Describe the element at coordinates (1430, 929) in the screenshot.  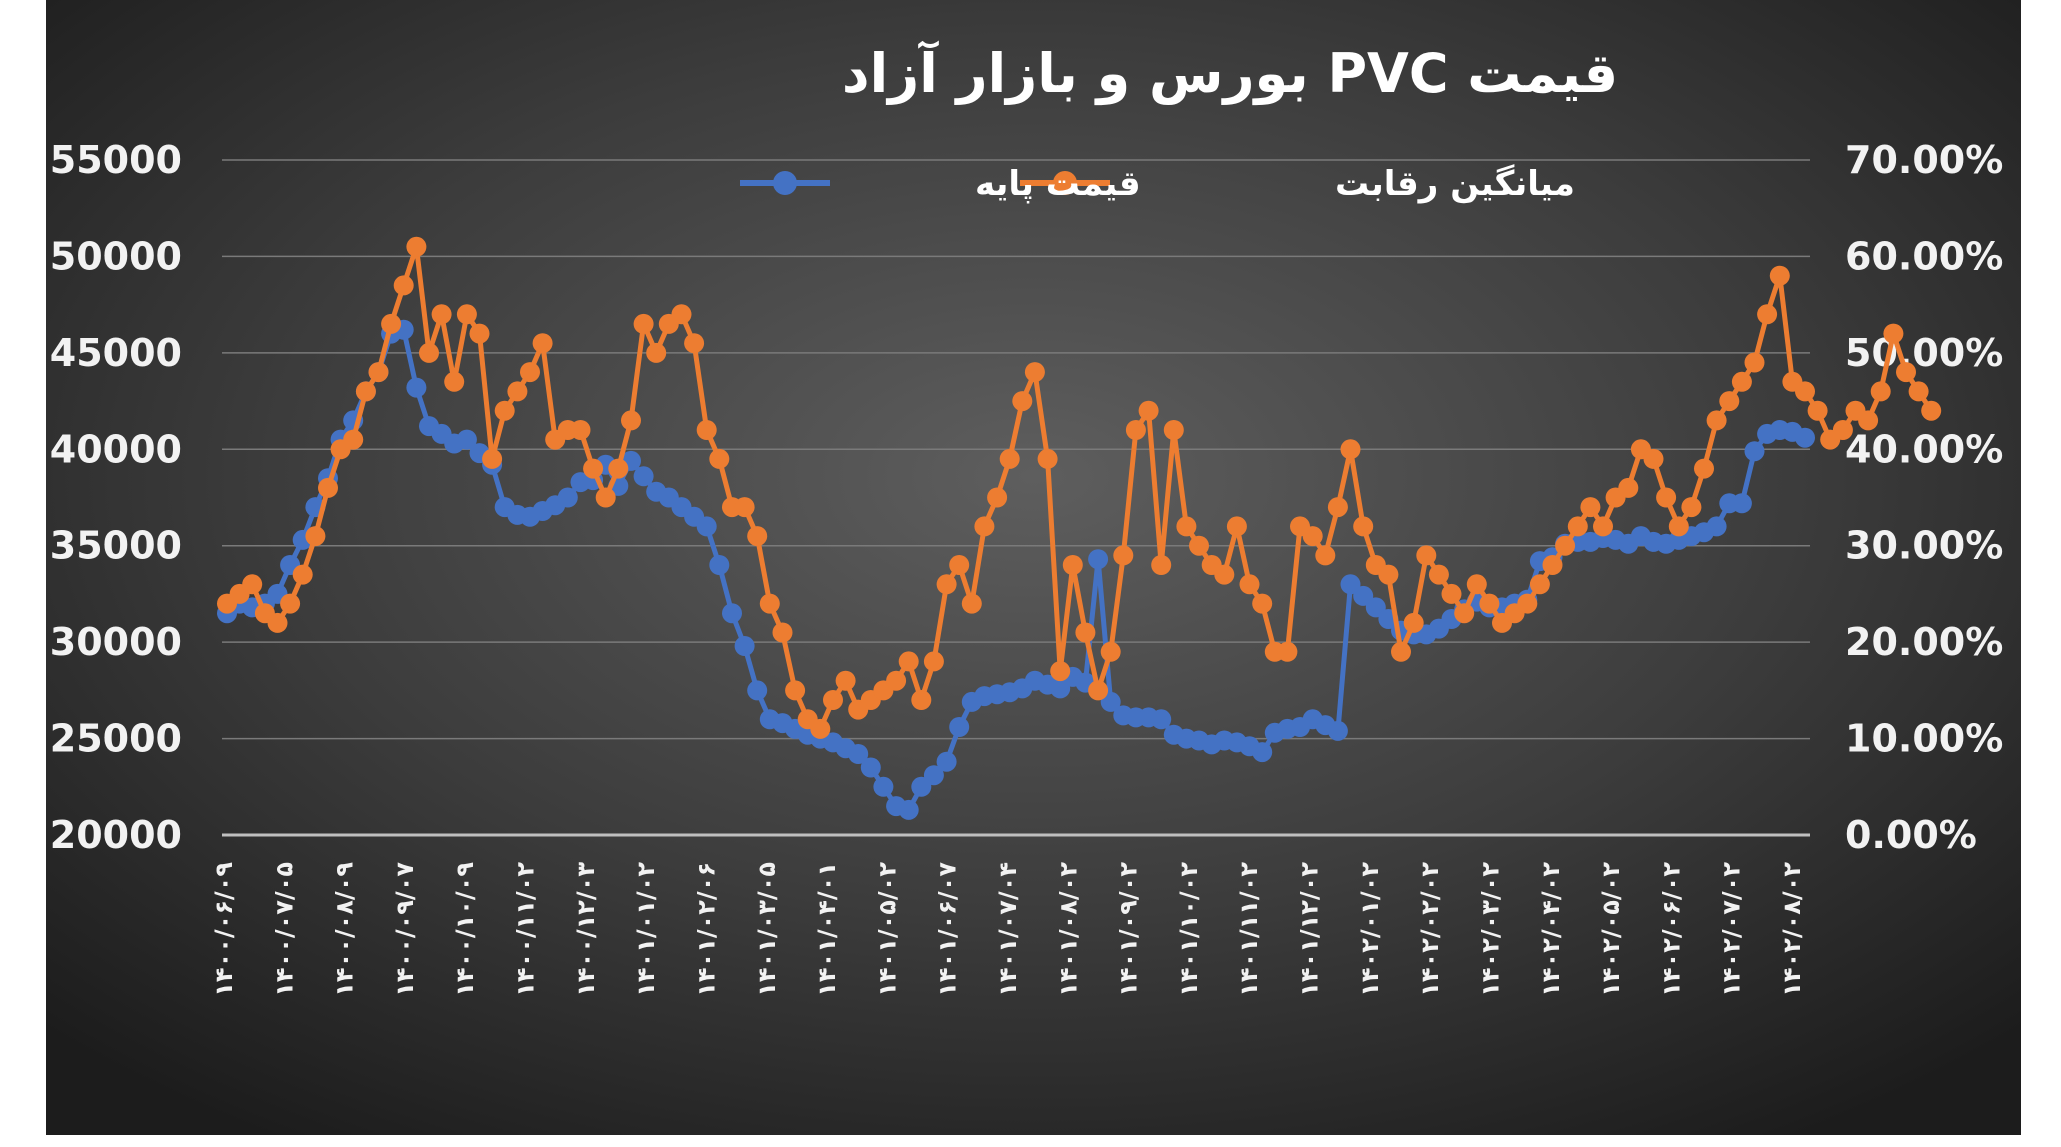
I see `x-axis-tick-label: ۱۴۰۲/۰۲/۰۲` at that location.